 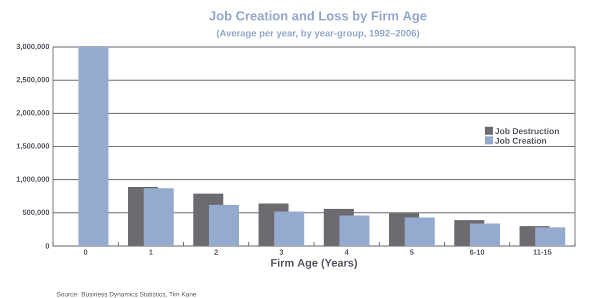 What do you see at coordinates (318, 17) in the screenshot?
I see `chart-title: Job Creation and Loss by Firm Age` at bounding box center [318, 17].